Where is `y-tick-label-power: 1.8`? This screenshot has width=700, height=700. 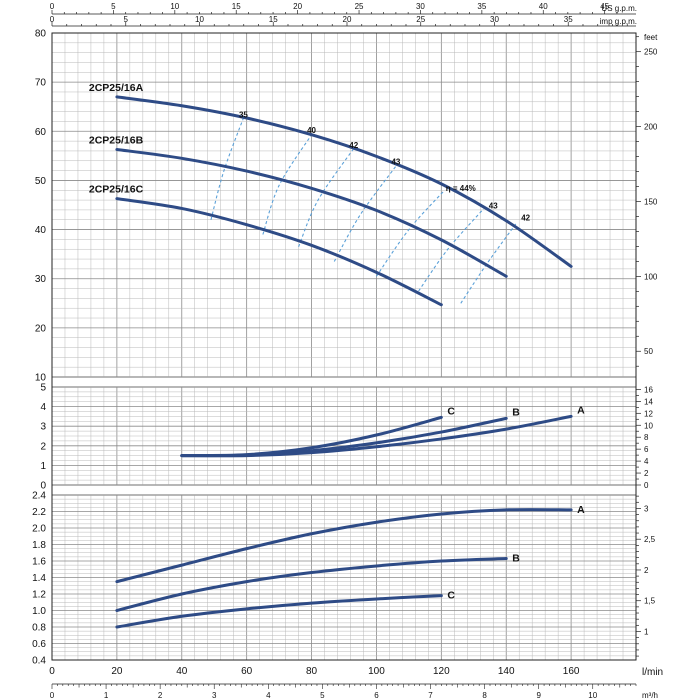
y-tick-label-power: 1.8 is located at coordinates (39, 545).